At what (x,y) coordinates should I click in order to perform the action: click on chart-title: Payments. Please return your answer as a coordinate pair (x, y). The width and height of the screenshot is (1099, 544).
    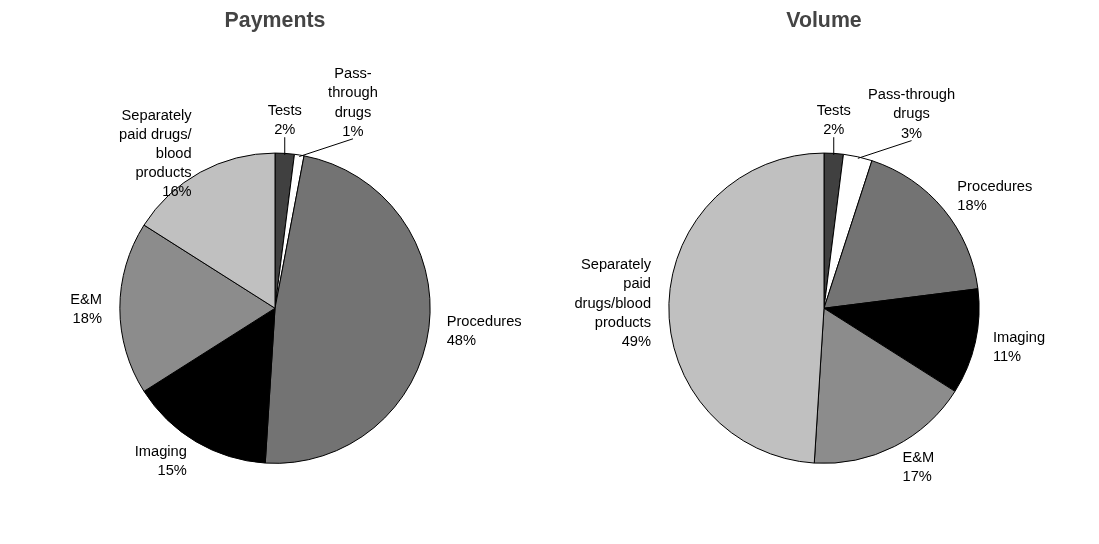
    Looking at the image, I should click on (275, 19).